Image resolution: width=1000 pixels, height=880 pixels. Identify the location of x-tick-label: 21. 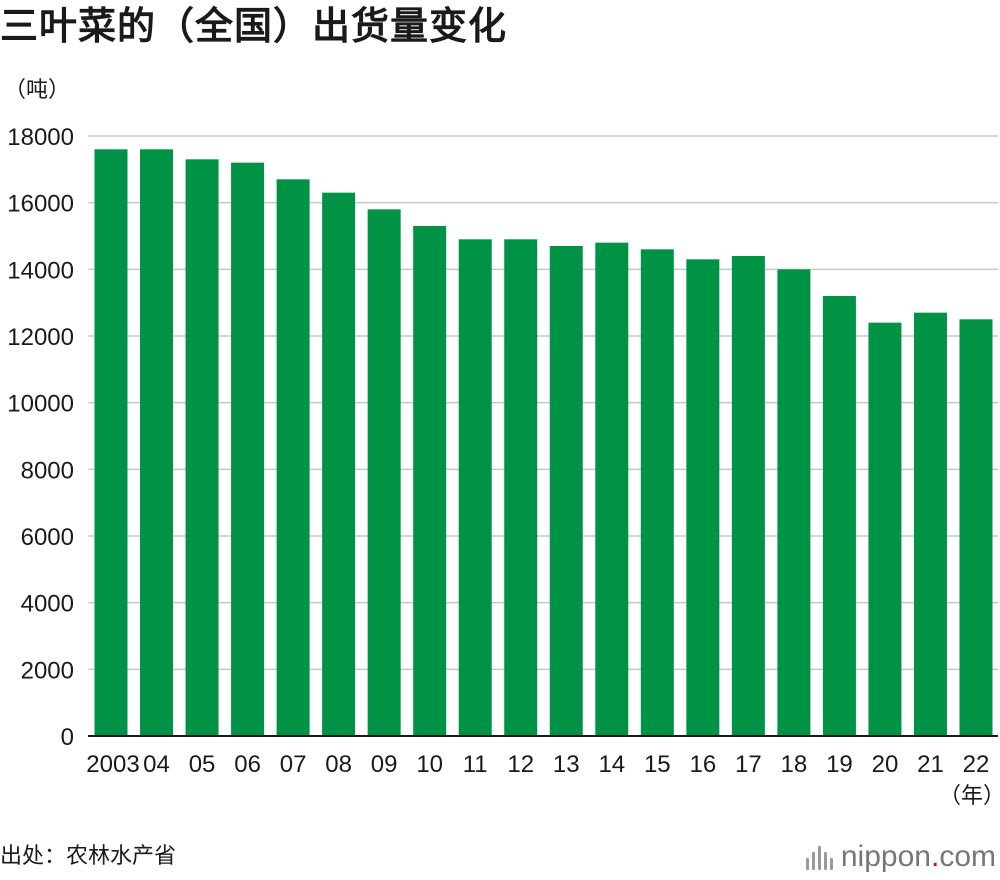
(930, 764).